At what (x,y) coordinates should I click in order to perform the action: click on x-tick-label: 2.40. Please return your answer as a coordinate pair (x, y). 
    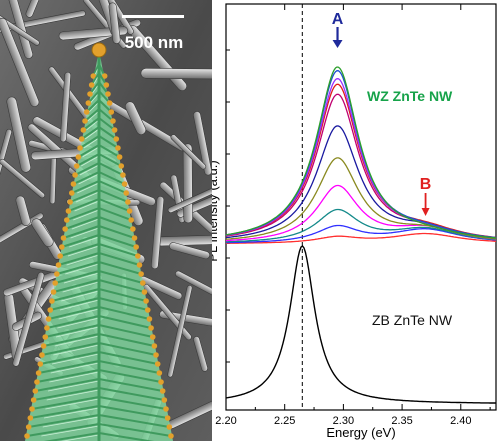
    Looking at the image, I should click on (460, 421).